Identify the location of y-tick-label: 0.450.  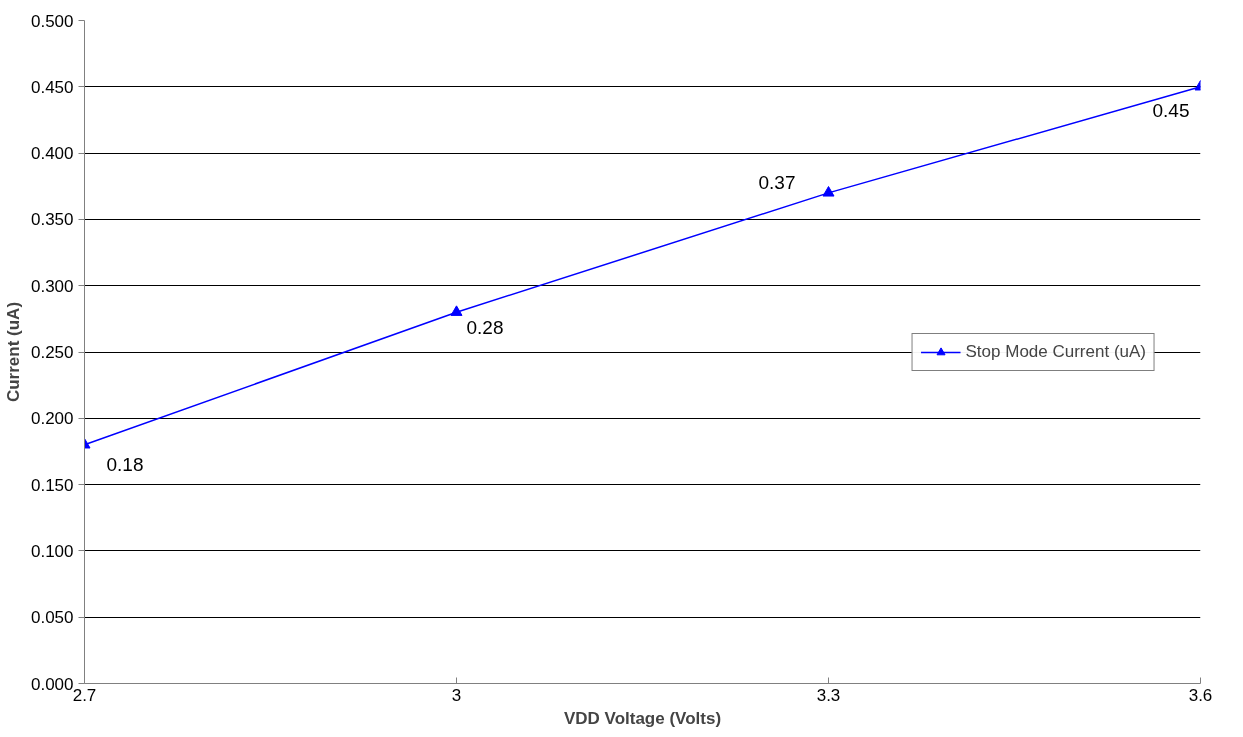
(52, 87).